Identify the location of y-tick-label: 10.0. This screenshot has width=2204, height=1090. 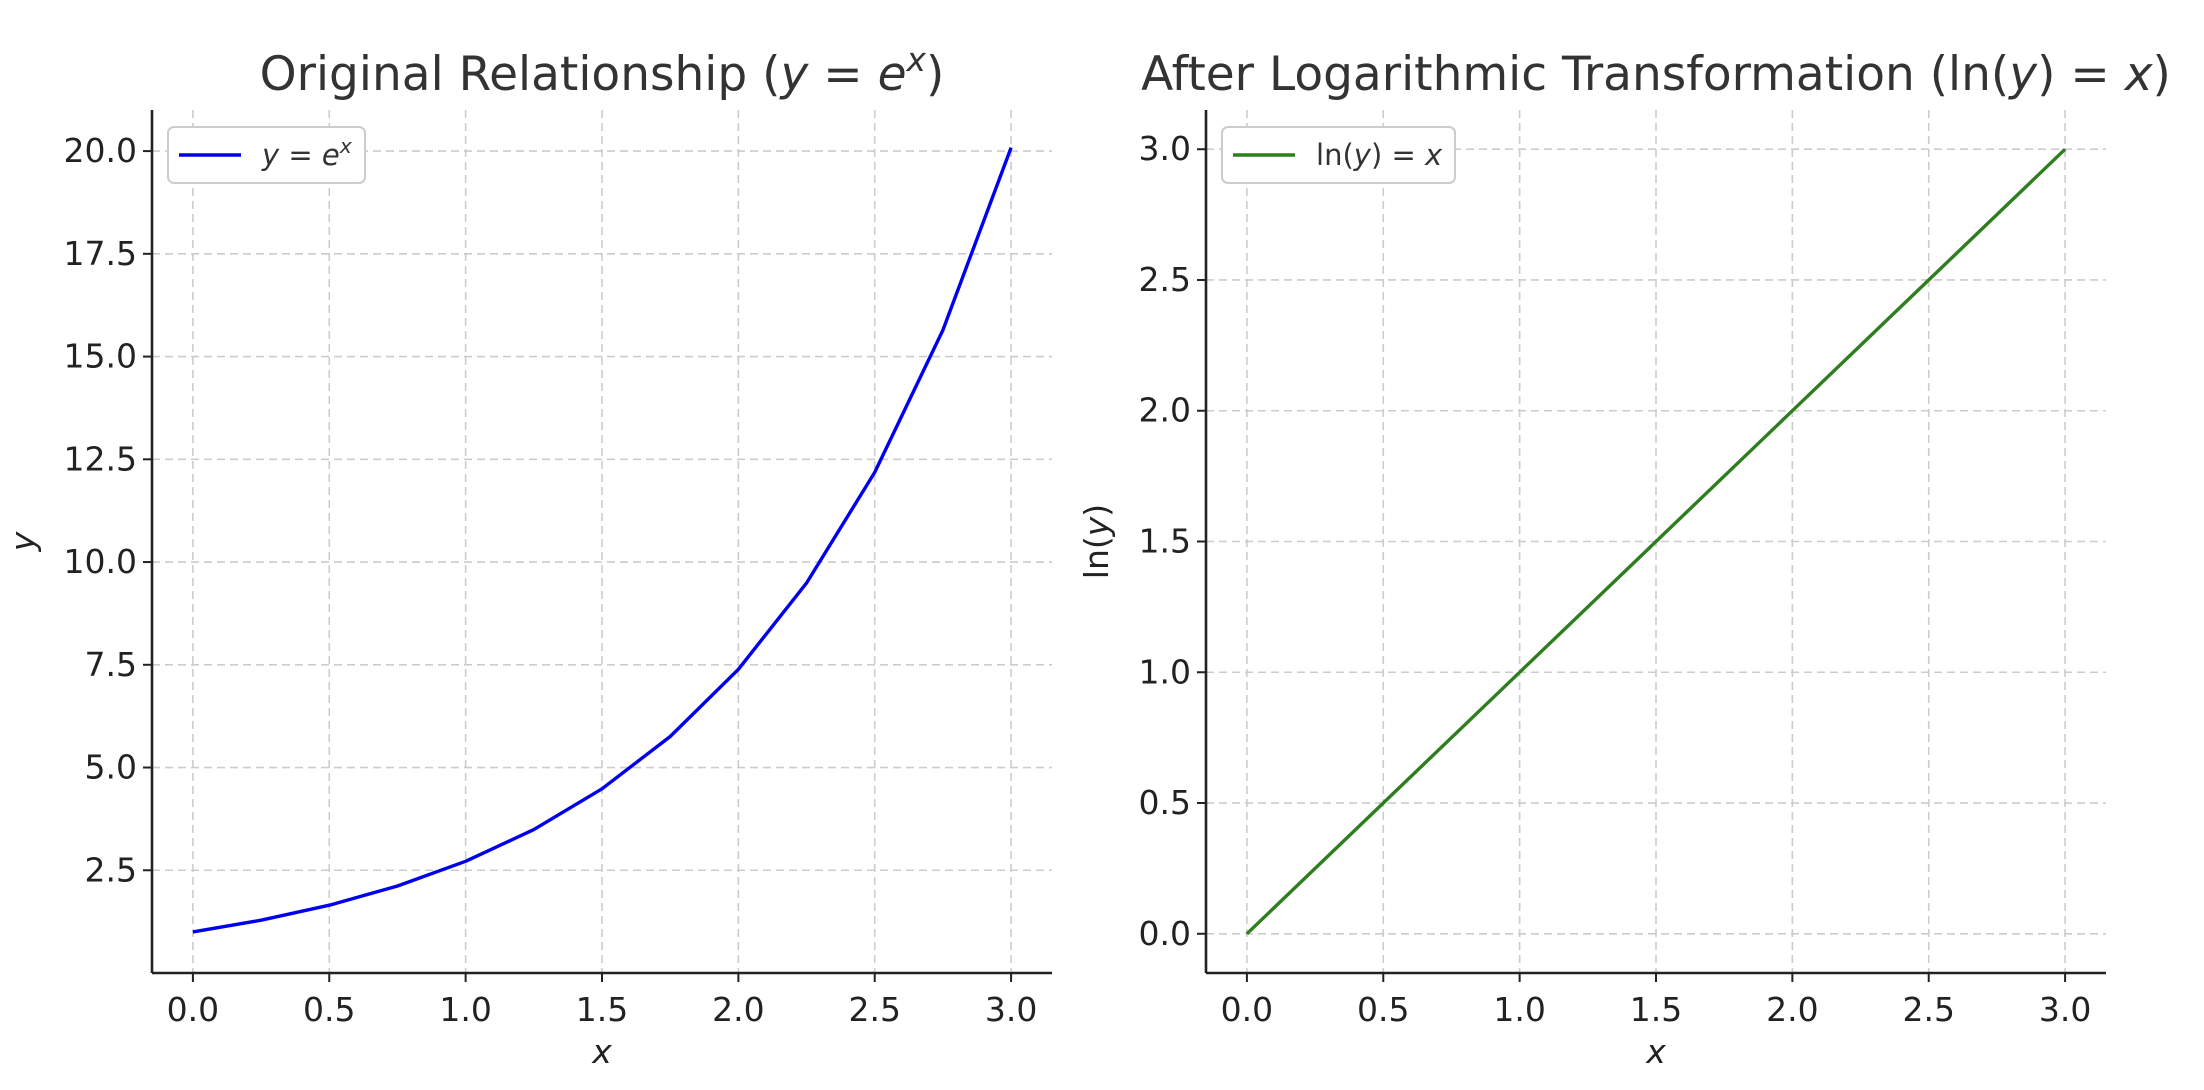
(100, 561).